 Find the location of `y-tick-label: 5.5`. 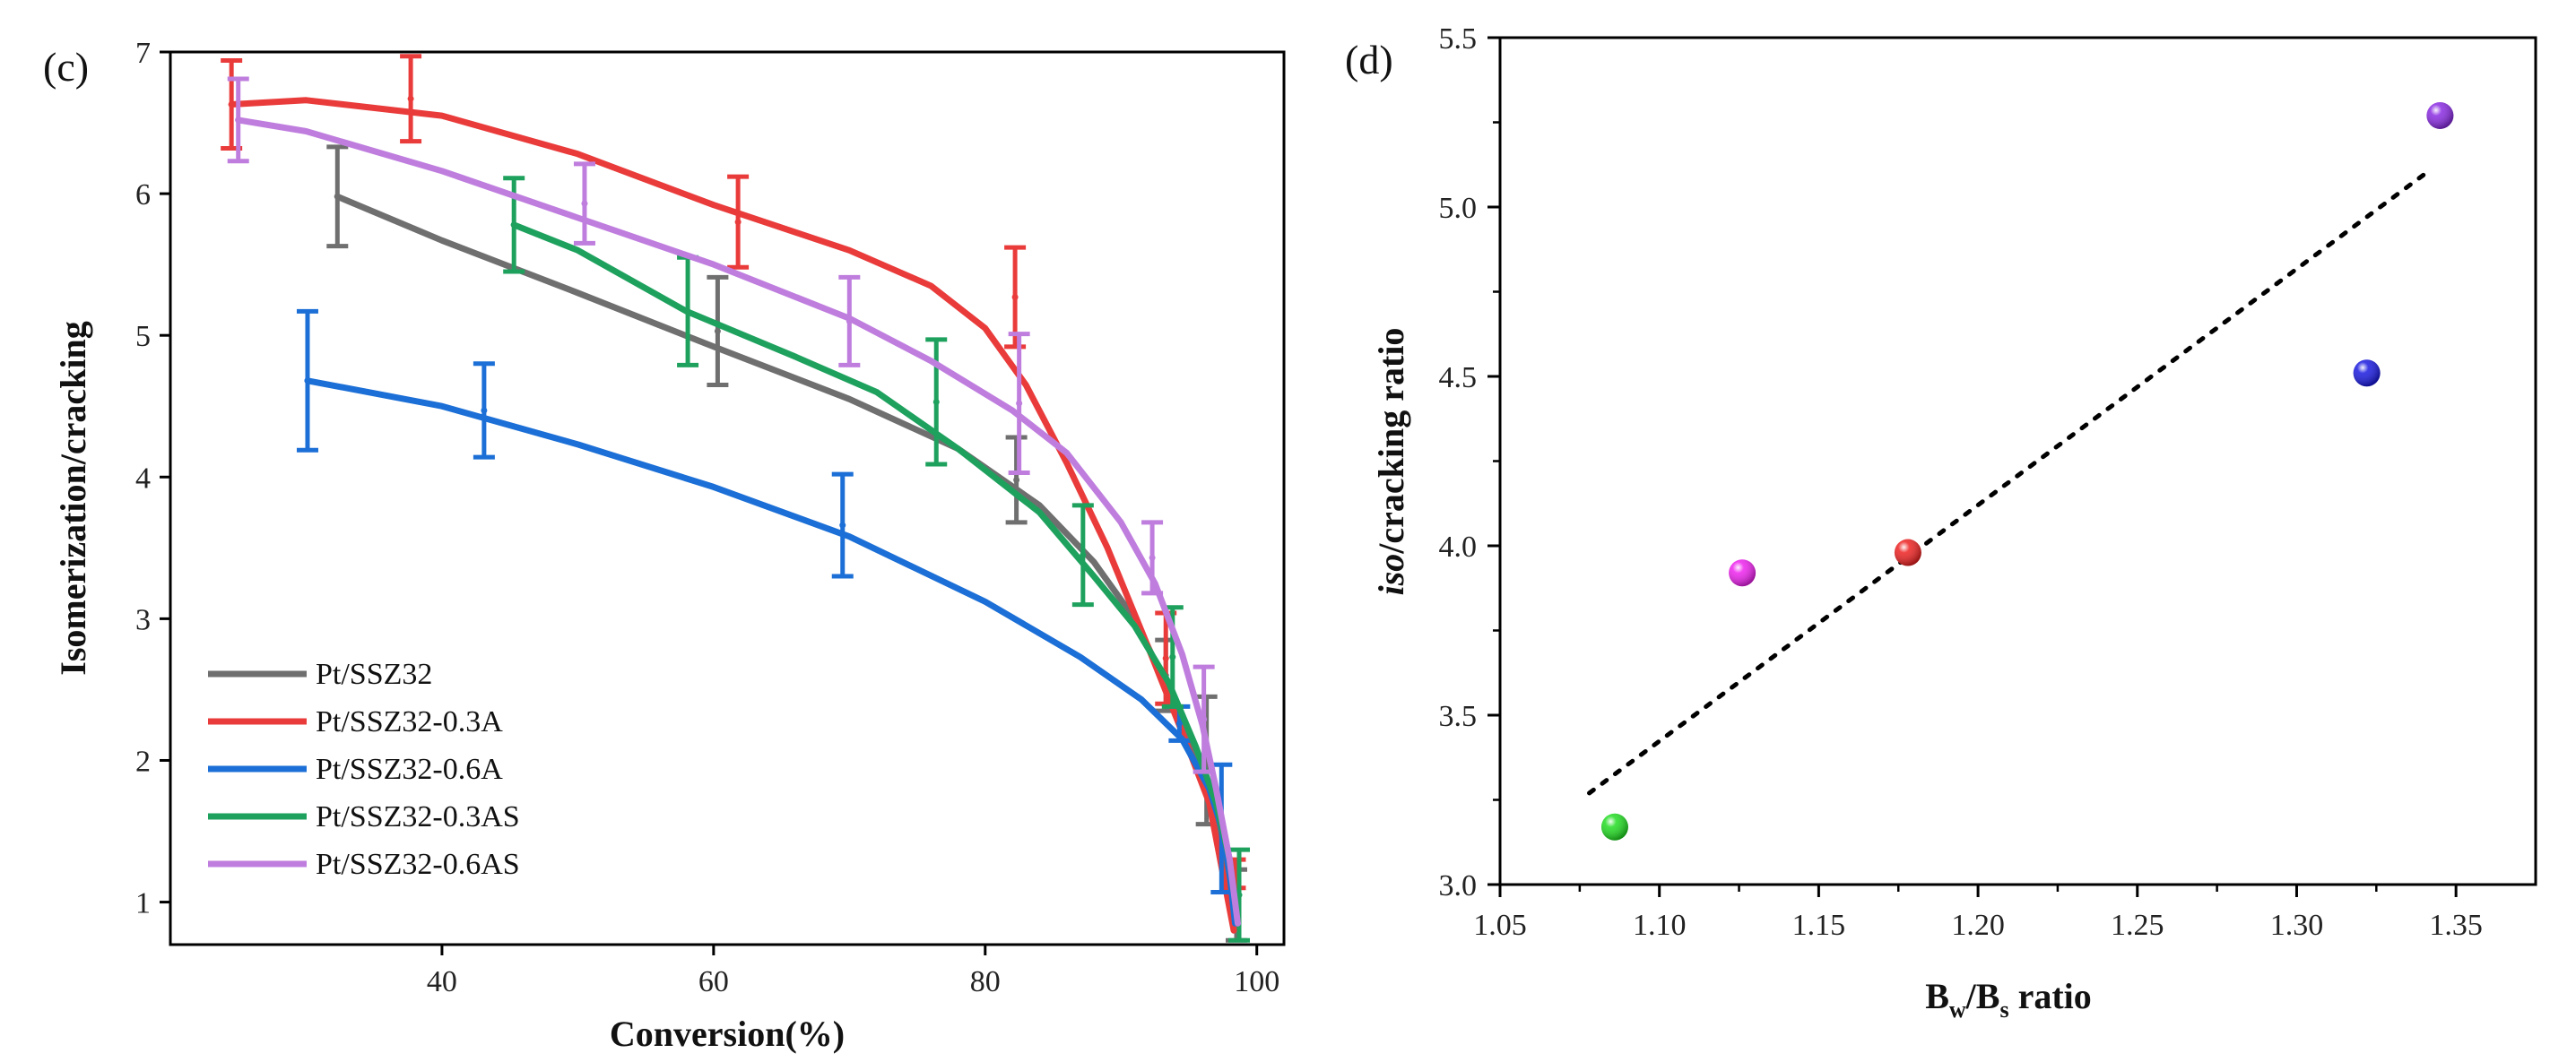

y-tick-label: 5.5 is located at coordinates (1458, 39).